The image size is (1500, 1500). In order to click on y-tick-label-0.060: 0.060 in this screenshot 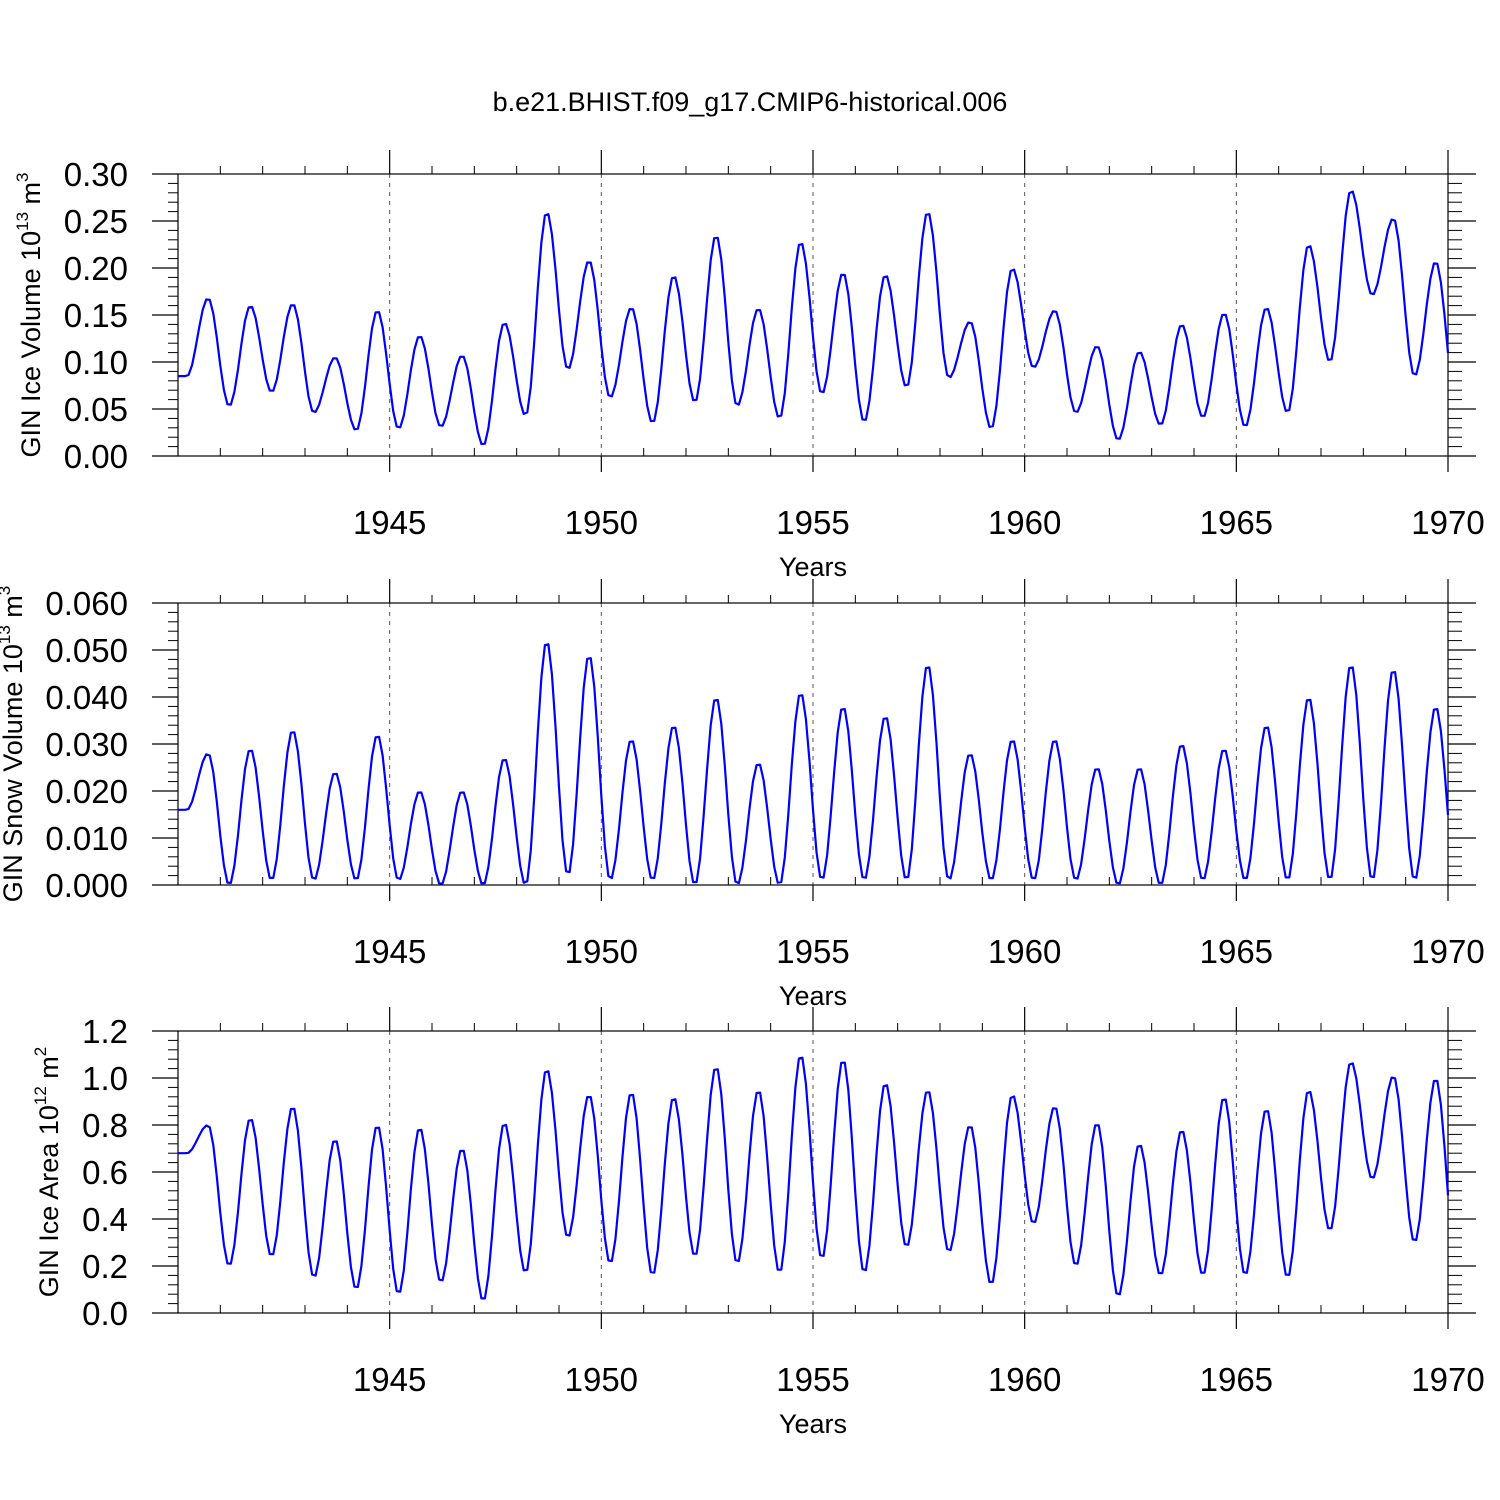, I will do `click(86, 603)`.